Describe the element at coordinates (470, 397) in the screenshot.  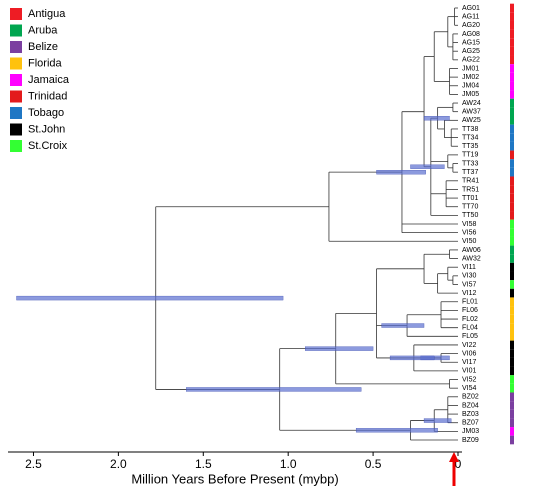
I see `tip-label: BZ02` at that location.